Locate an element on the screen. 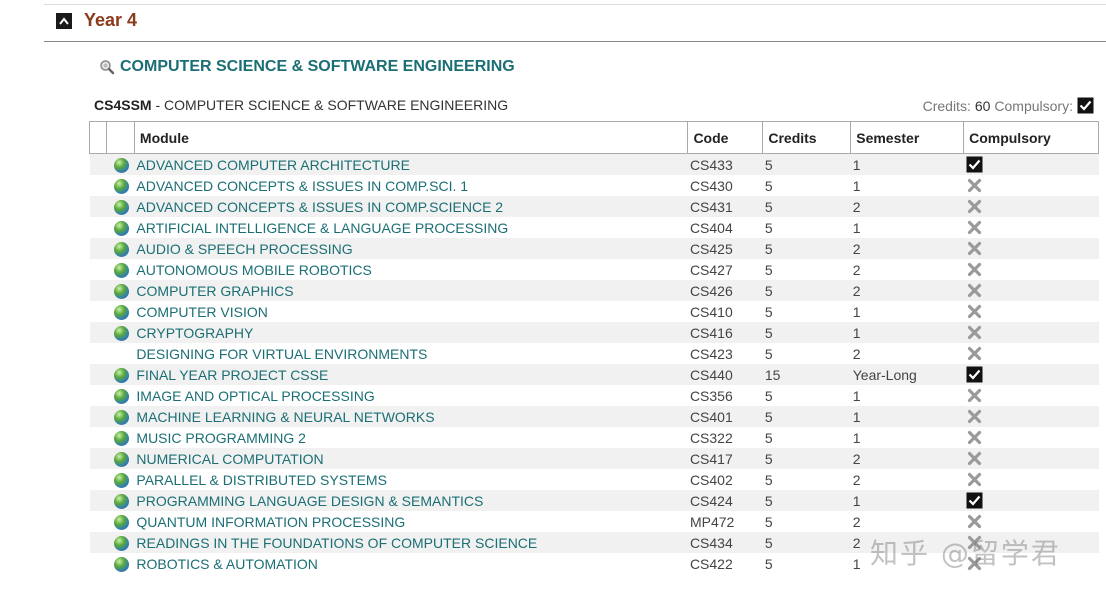  module-name-link: AUTONOMOUS MOBILE ROBOTICS is located at coordinates (411, 269).